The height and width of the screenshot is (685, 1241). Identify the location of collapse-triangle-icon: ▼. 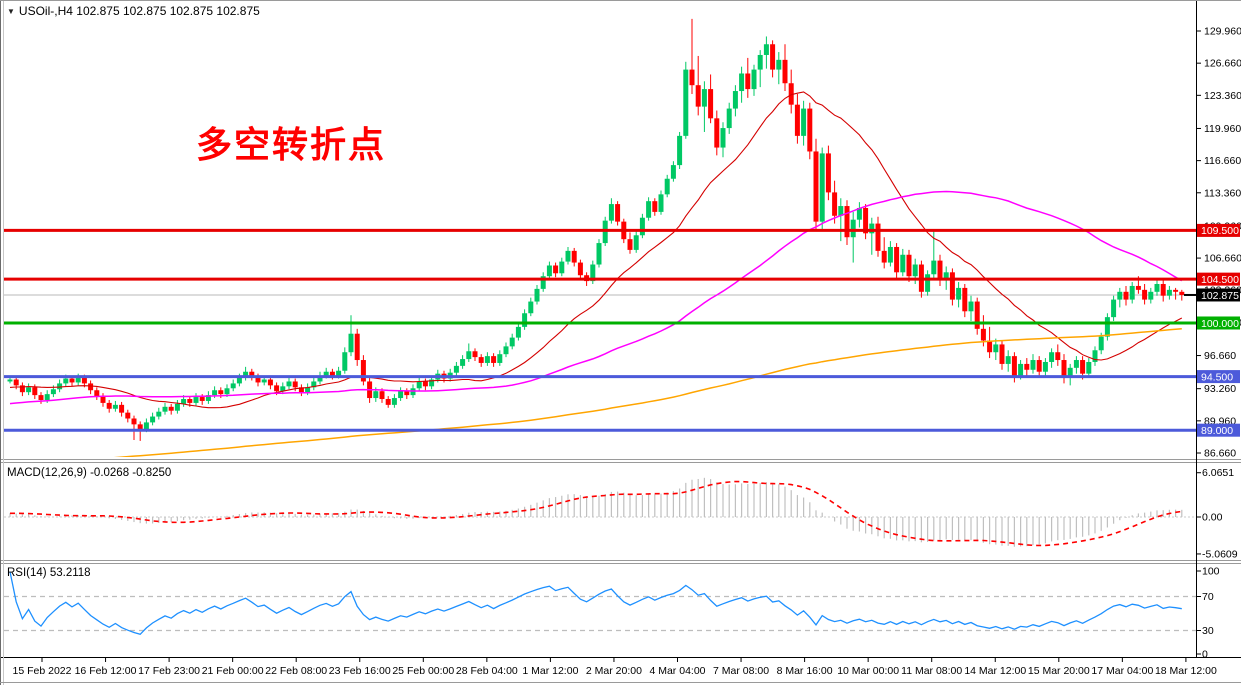
(11, 11).